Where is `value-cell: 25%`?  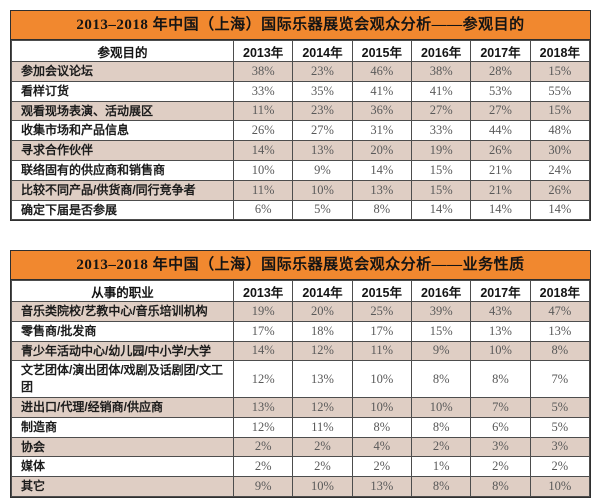
value-cell: 25% is located at coordinates (381, 311).